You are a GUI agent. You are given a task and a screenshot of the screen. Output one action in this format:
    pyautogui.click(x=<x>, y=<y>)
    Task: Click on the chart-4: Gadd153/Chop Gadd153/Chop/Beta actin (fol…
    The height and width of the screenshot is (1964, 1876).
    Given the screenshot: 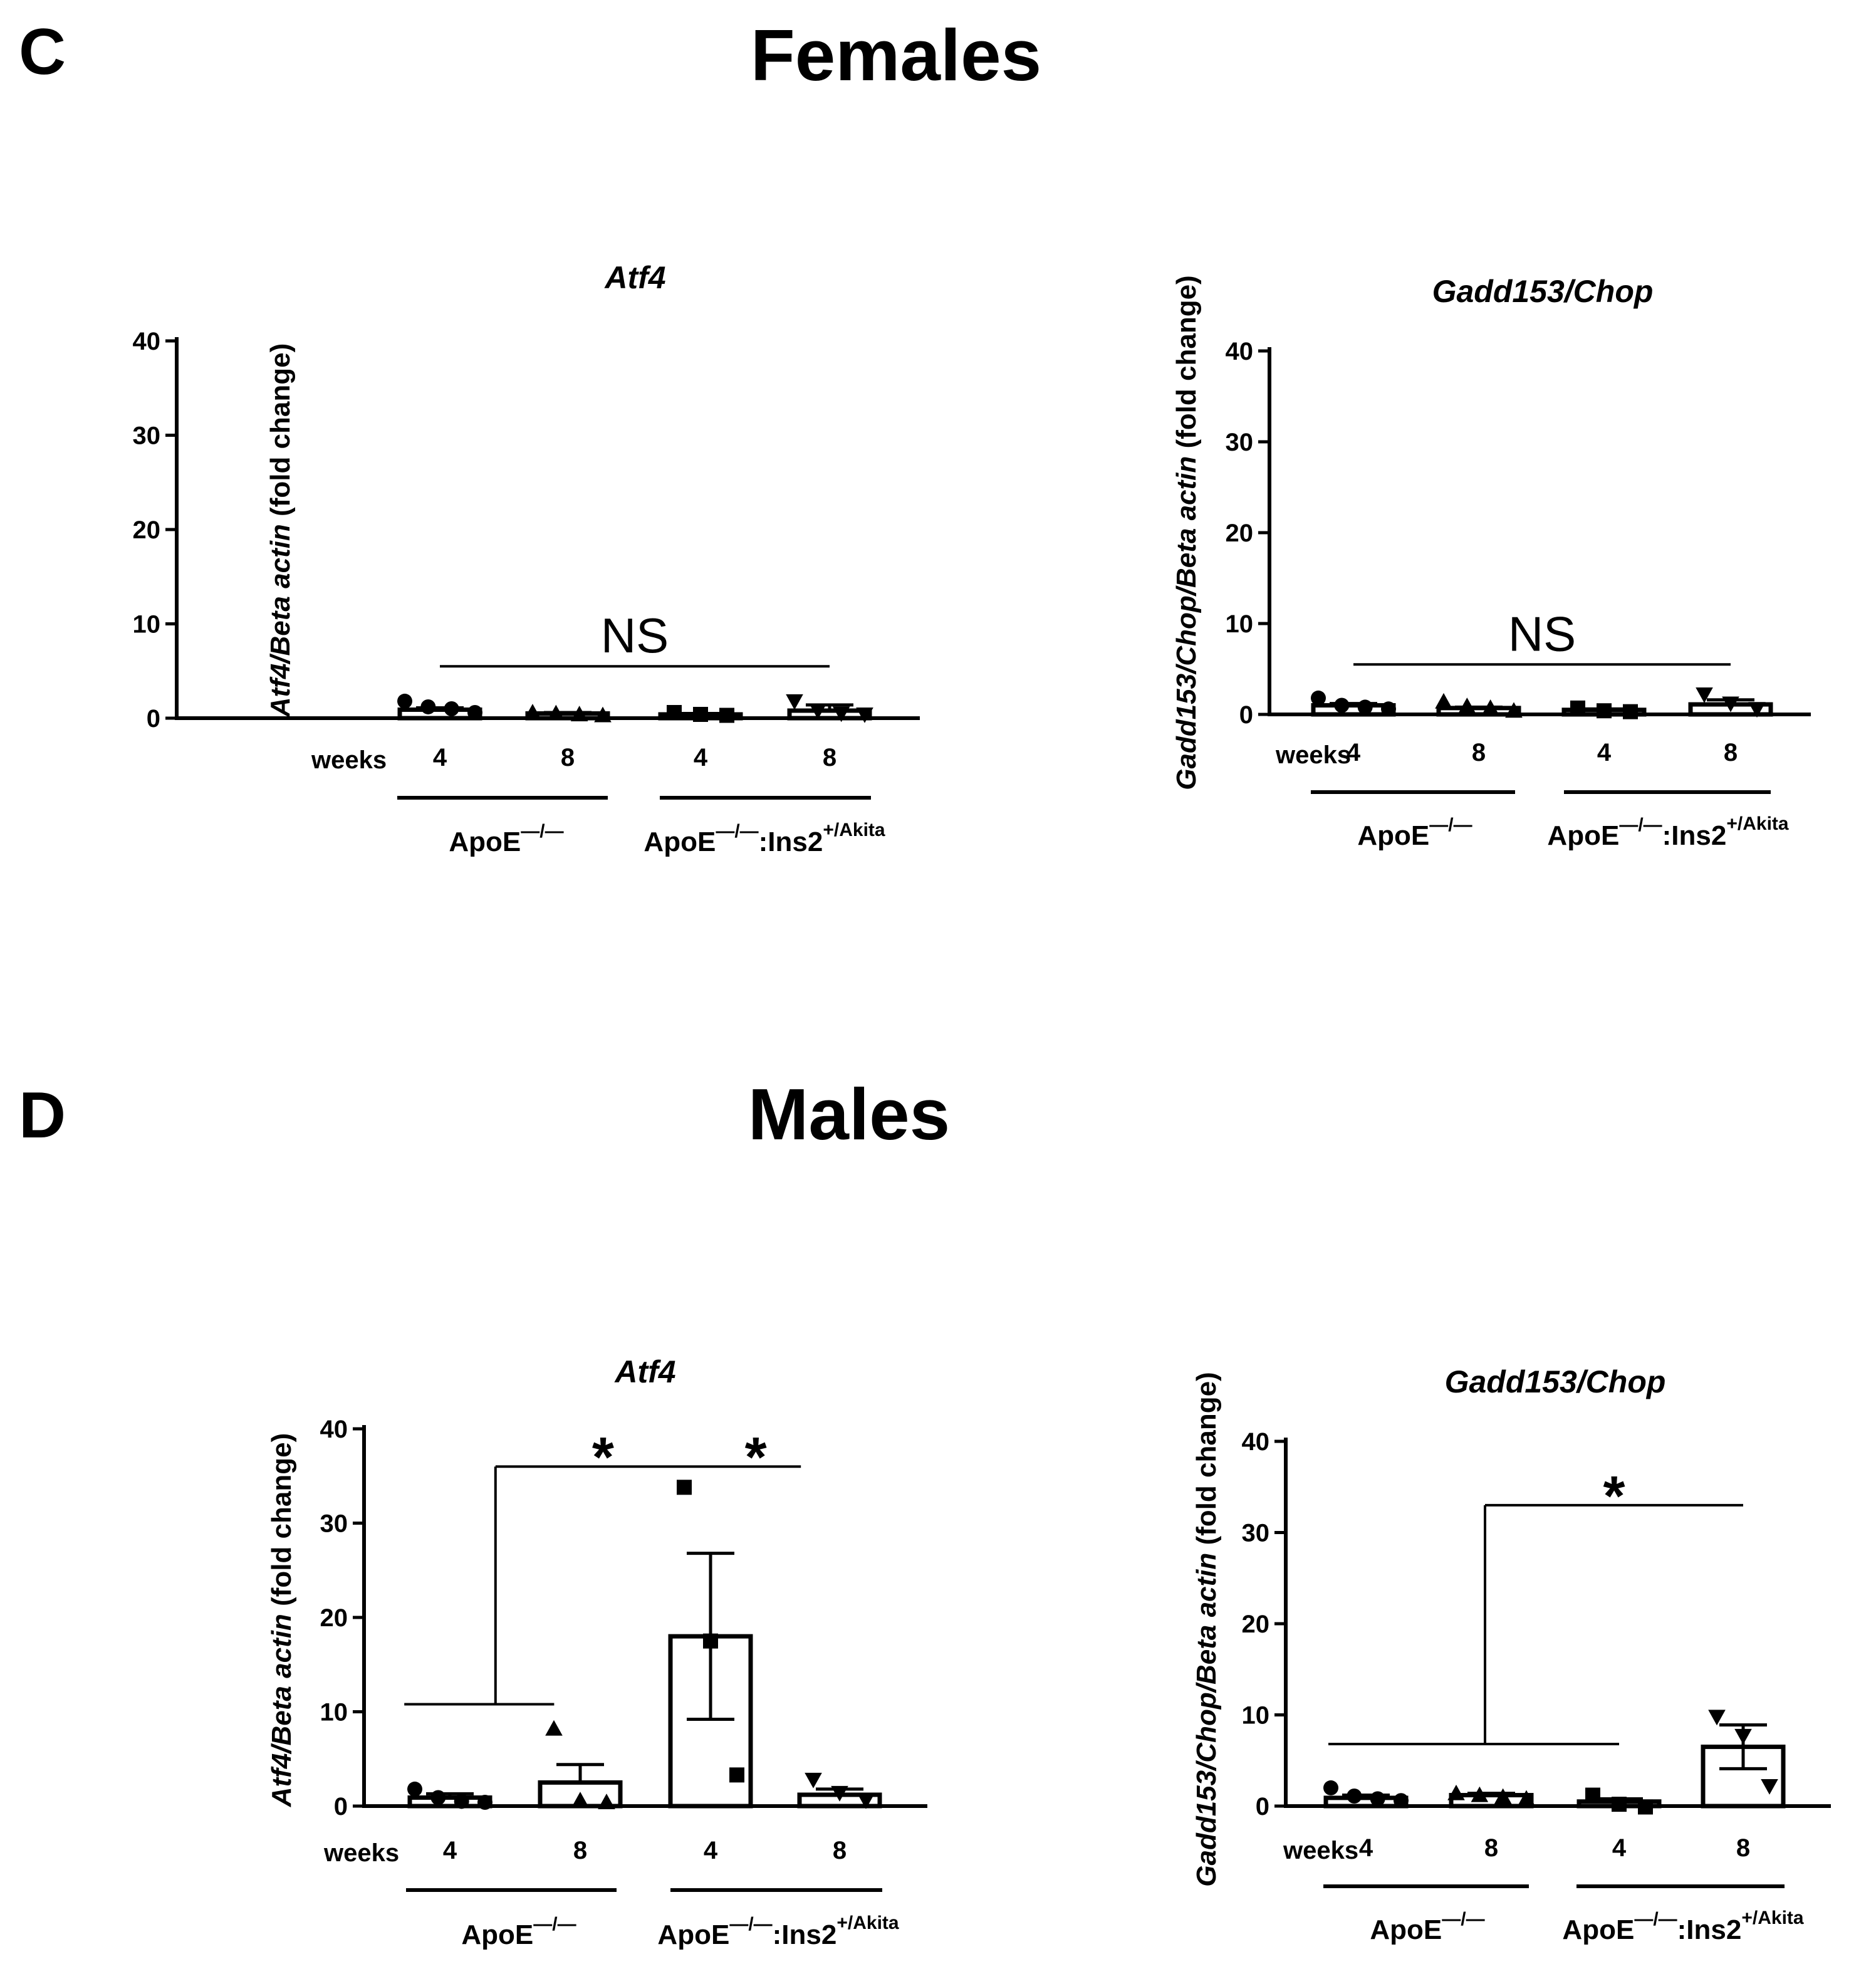 What is the action you would take?
    pyautogui.click(x=1511, y=1654)
    